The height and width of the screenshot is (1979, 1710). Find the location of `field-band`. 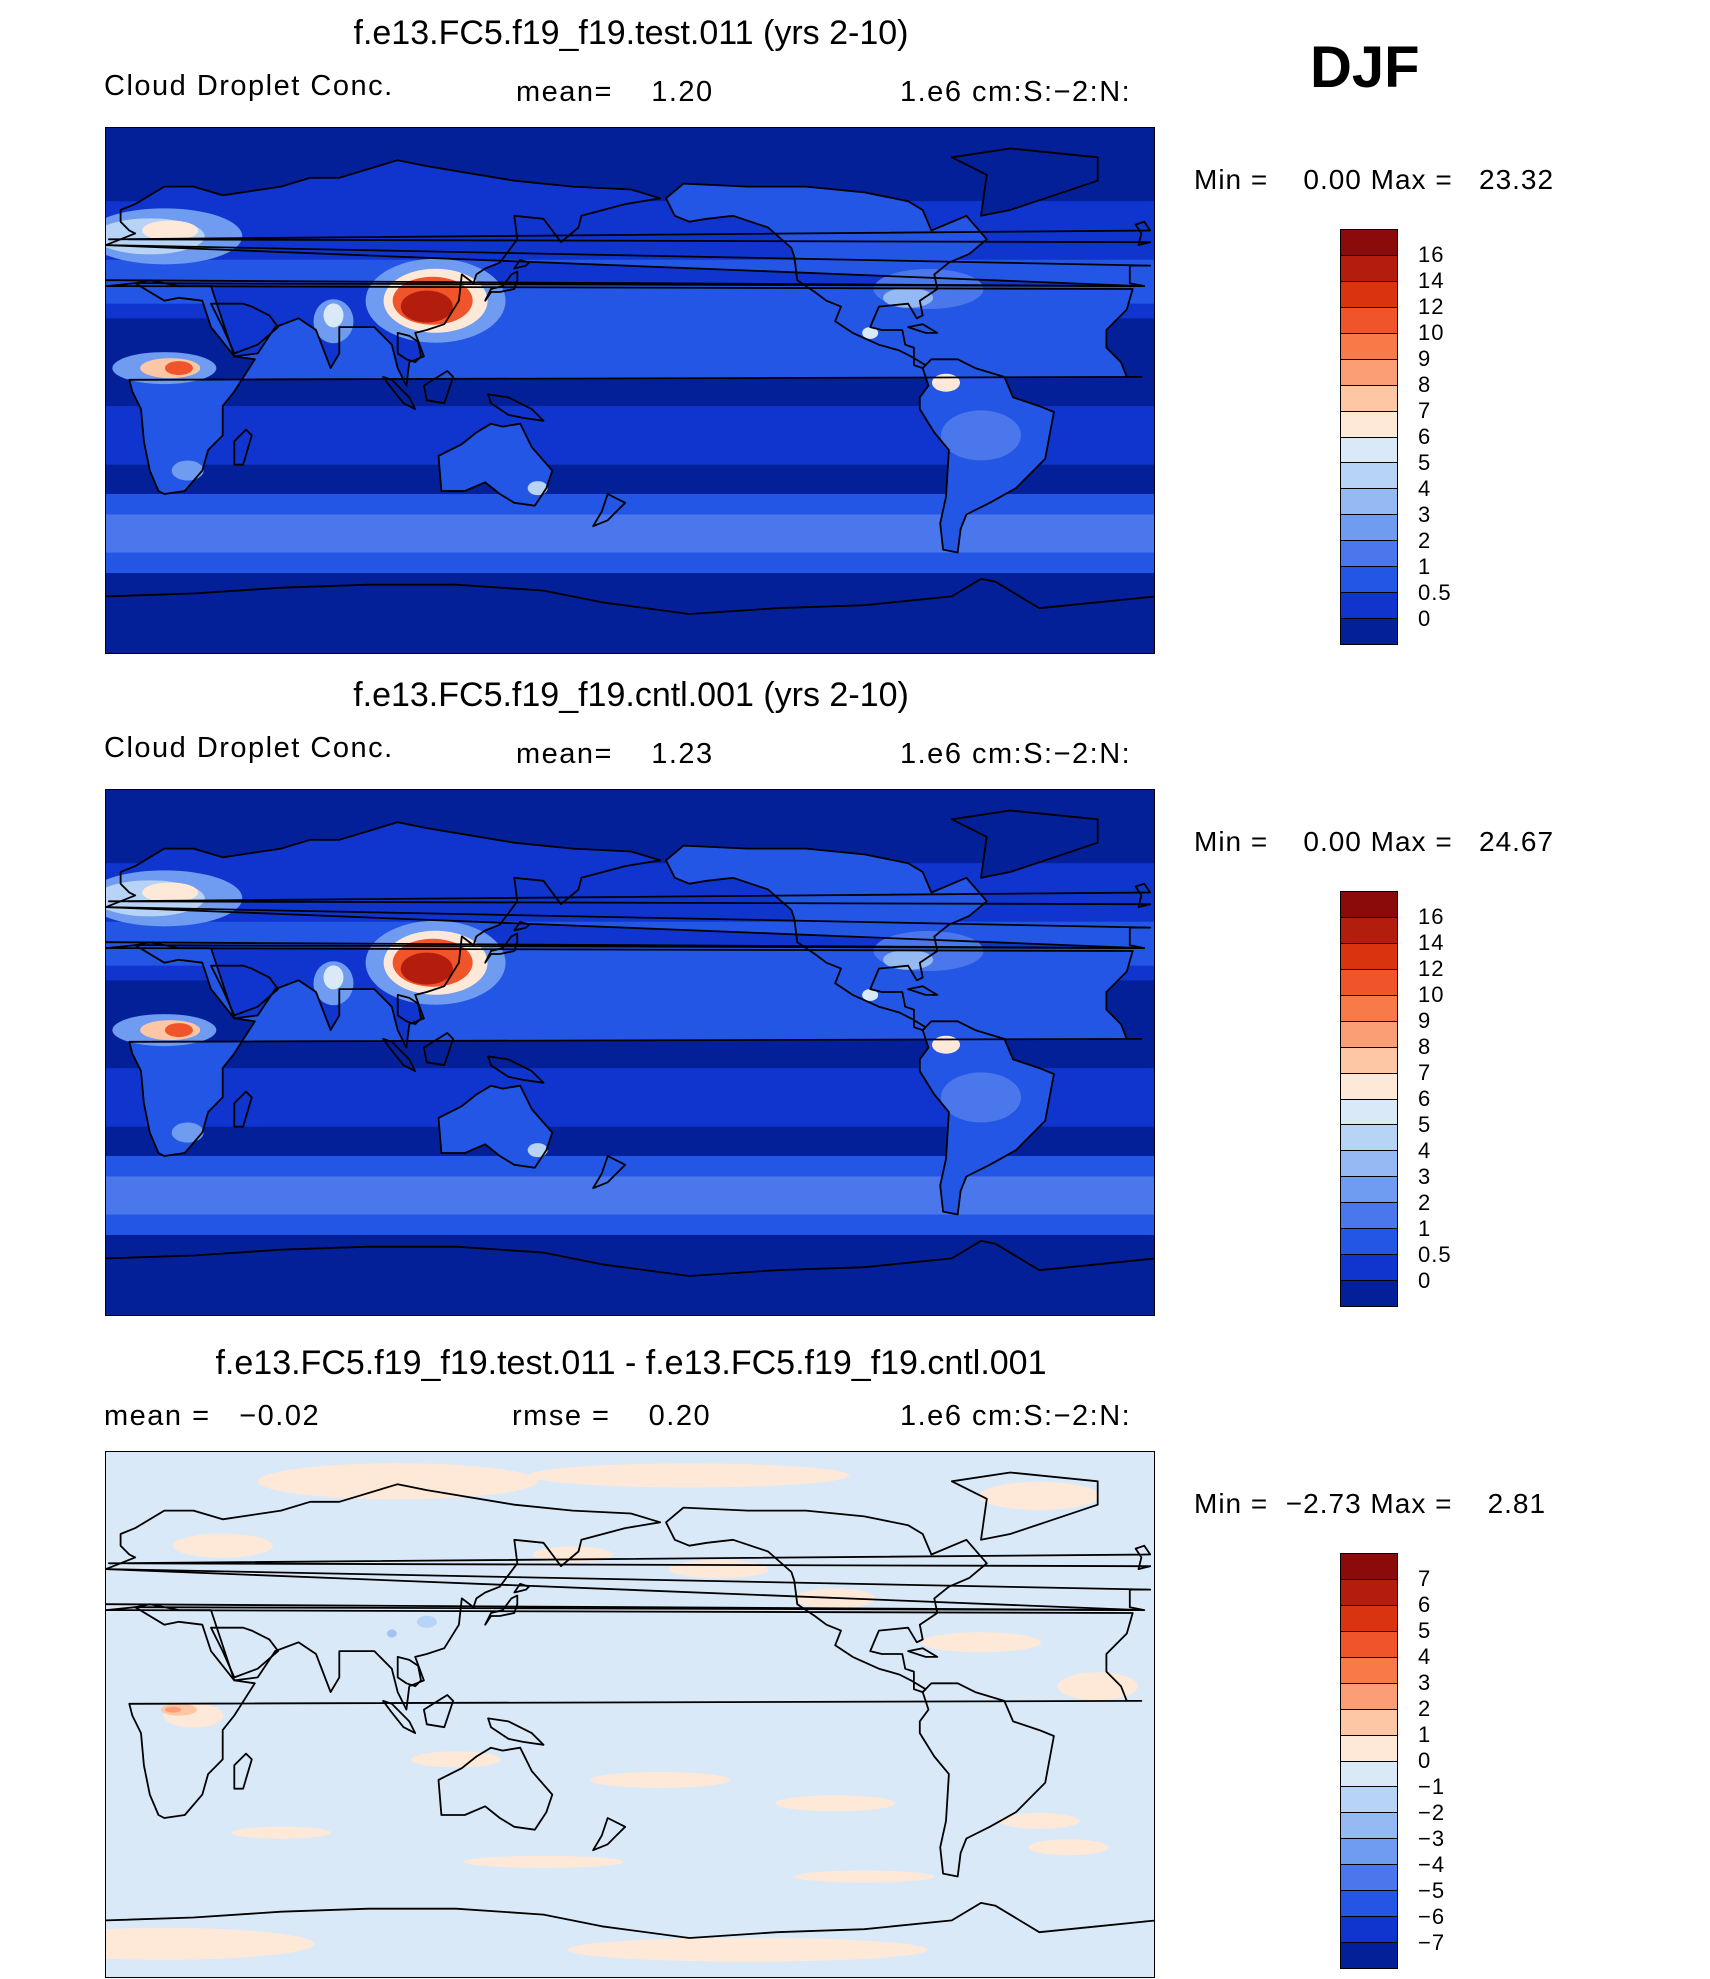

field-band is located at coordinates (630, 533).